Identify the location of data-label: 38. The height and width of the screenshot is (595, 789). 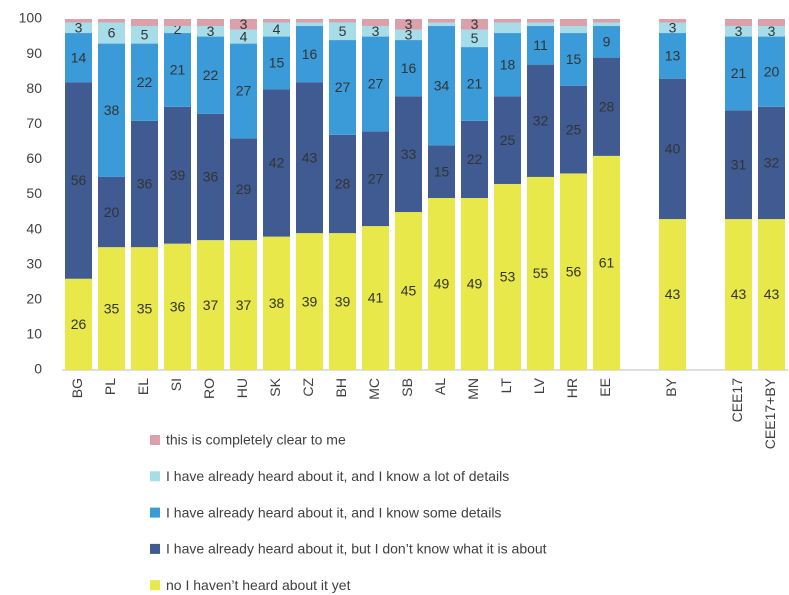
(277, 303).